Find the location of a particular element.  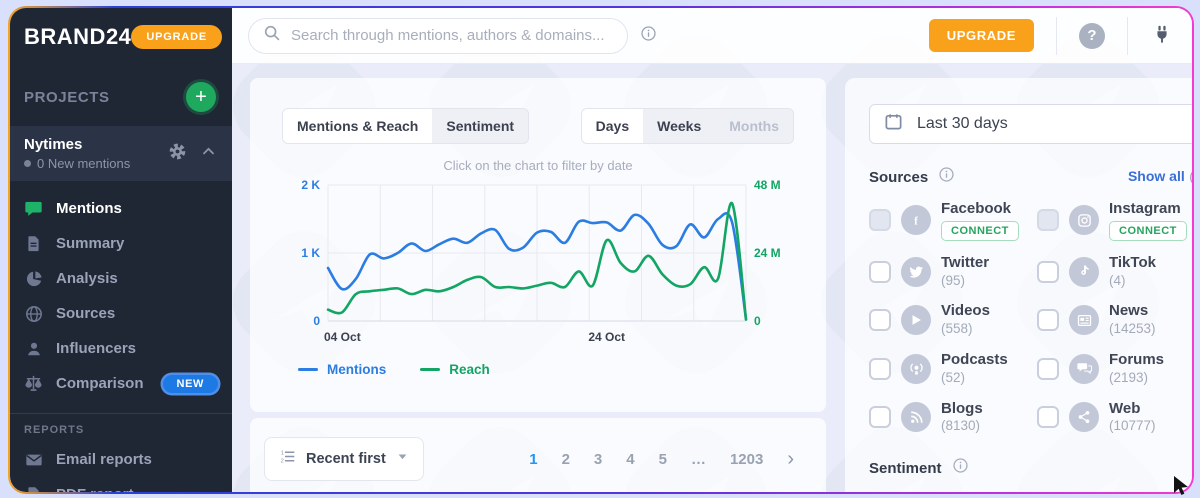

tab-mentions-reach: Mentions & Reach is located at coordinates (358, 126).